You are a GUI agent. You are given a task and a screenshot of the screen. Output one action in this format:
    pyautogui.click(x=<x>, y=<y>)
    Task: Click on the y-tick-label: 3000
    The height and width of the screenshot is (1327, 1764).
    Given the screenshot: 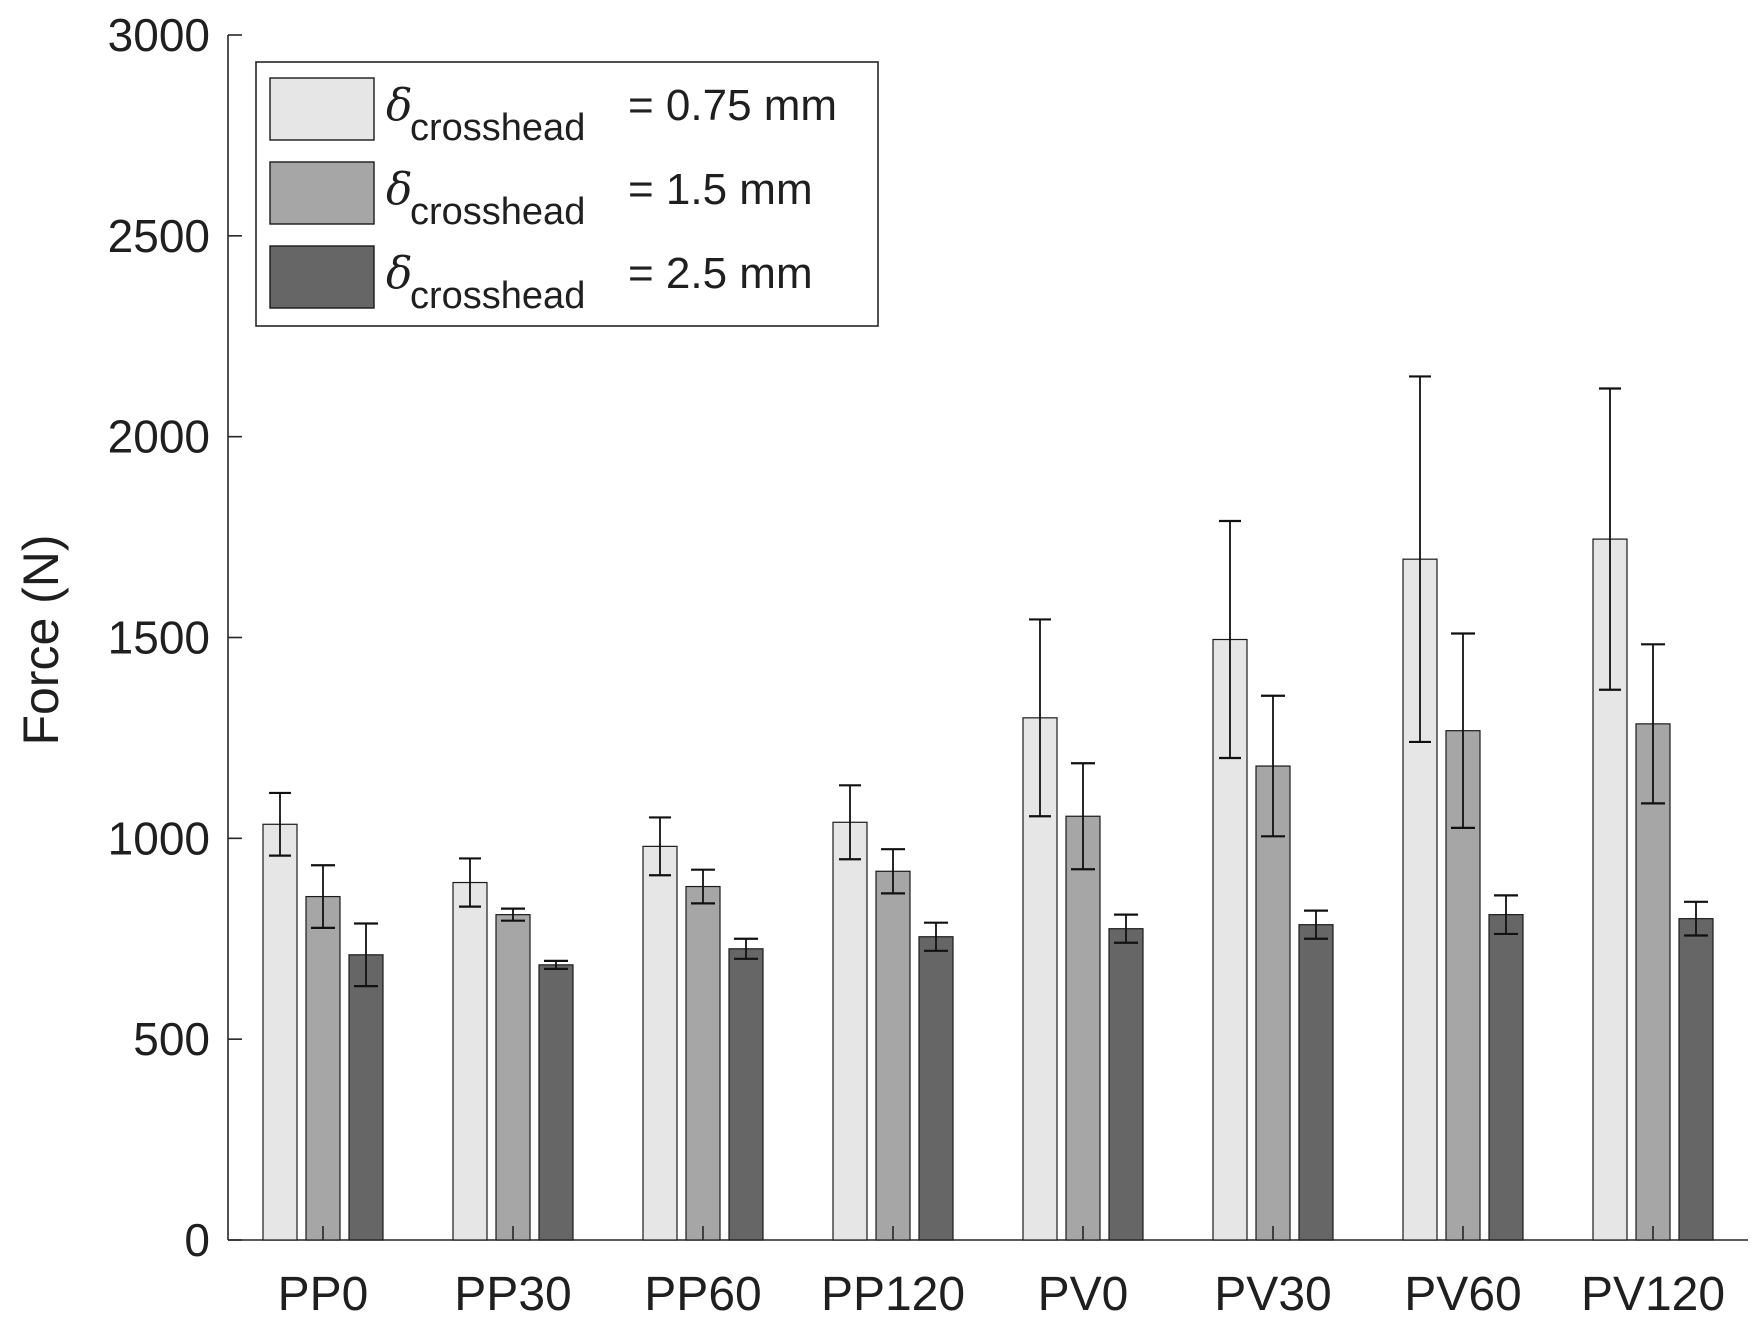 What is the action you would take?
    pyautogui.click(x=159, y=35)
    